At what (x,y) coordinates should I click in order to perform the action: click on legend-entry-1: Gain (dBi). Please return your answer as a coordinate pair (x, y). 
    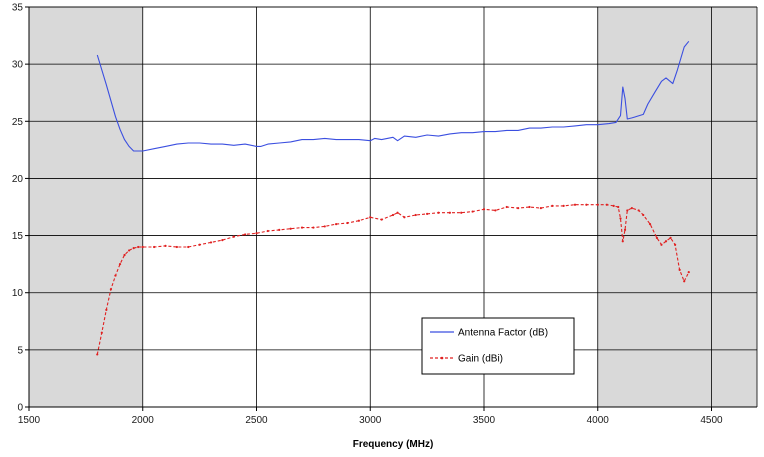
    Looking at the image, I should click on (466, 359).